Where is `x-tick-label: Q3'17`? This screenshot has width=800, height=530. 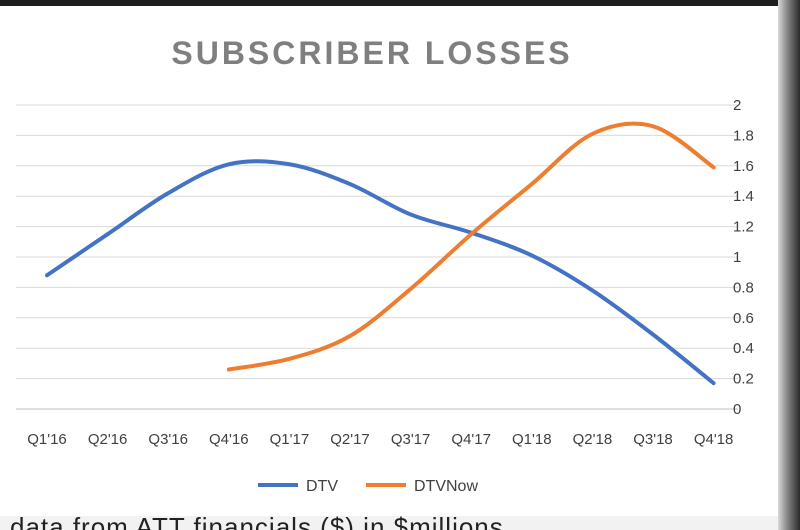
x-tick-label: Q3'17 is located at coordinates (411, 439).